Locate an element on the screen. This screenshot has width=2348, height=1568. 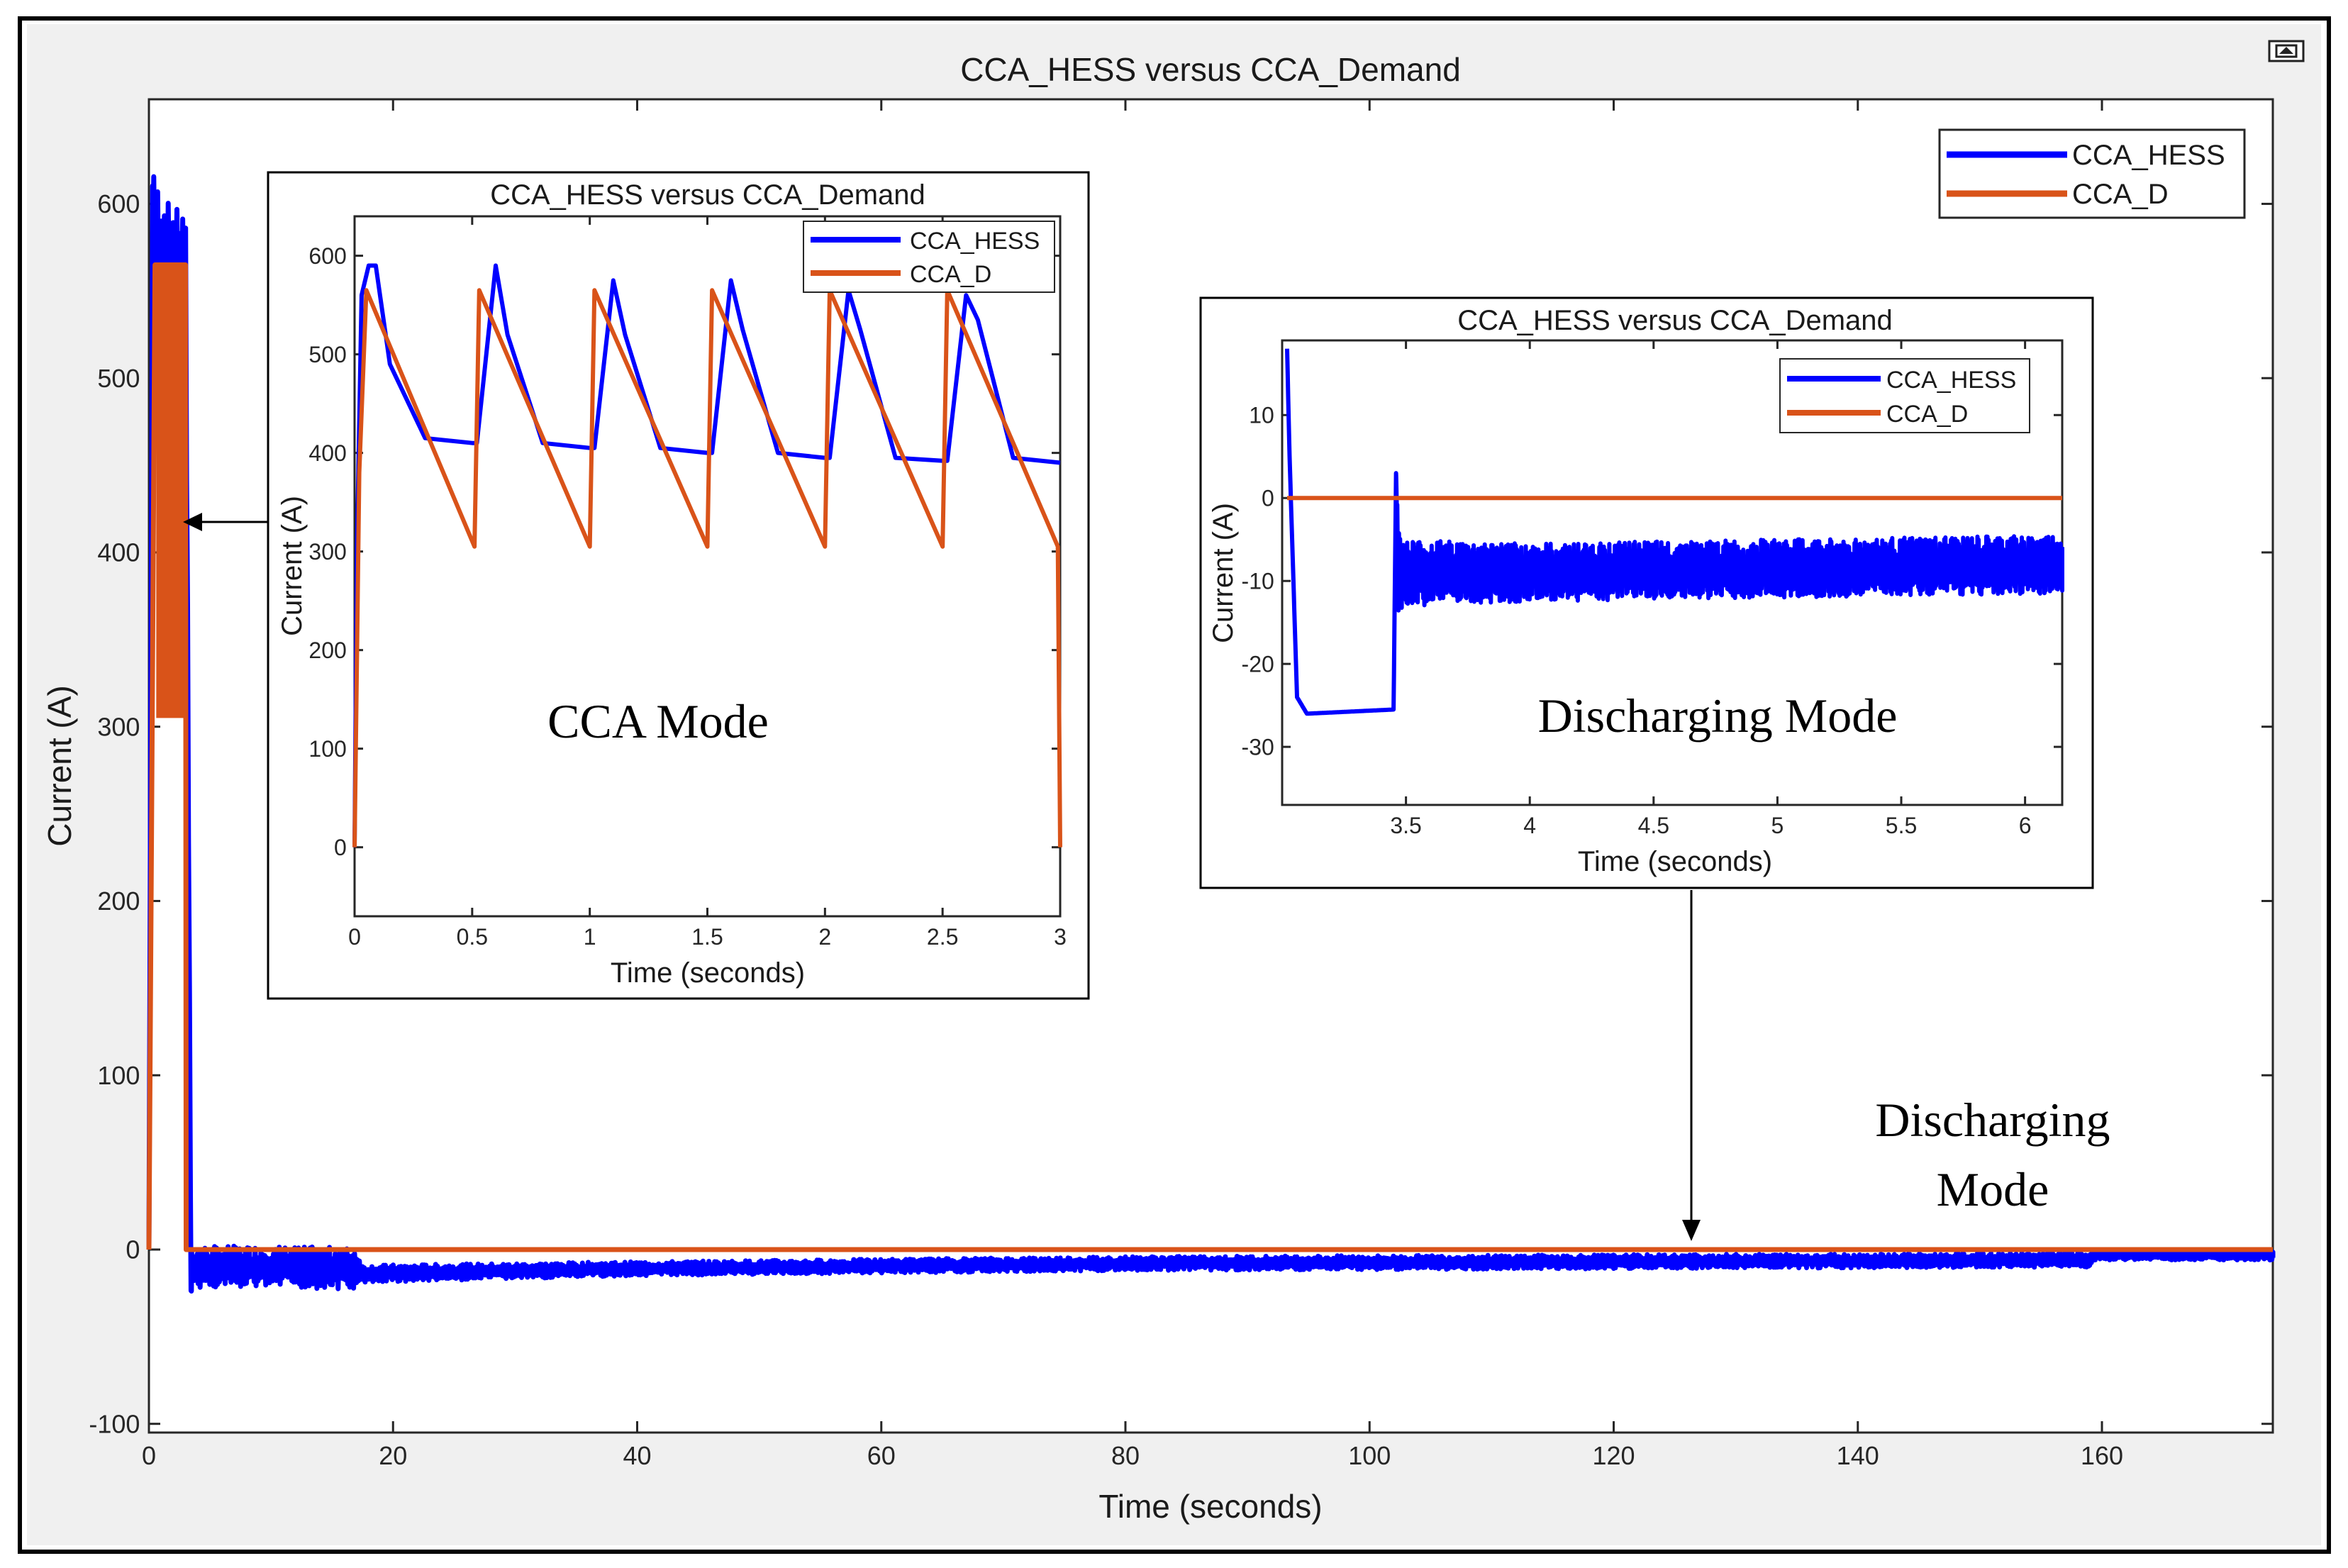
main-y-tick-label: 200 is located at coordinates (118, 901).